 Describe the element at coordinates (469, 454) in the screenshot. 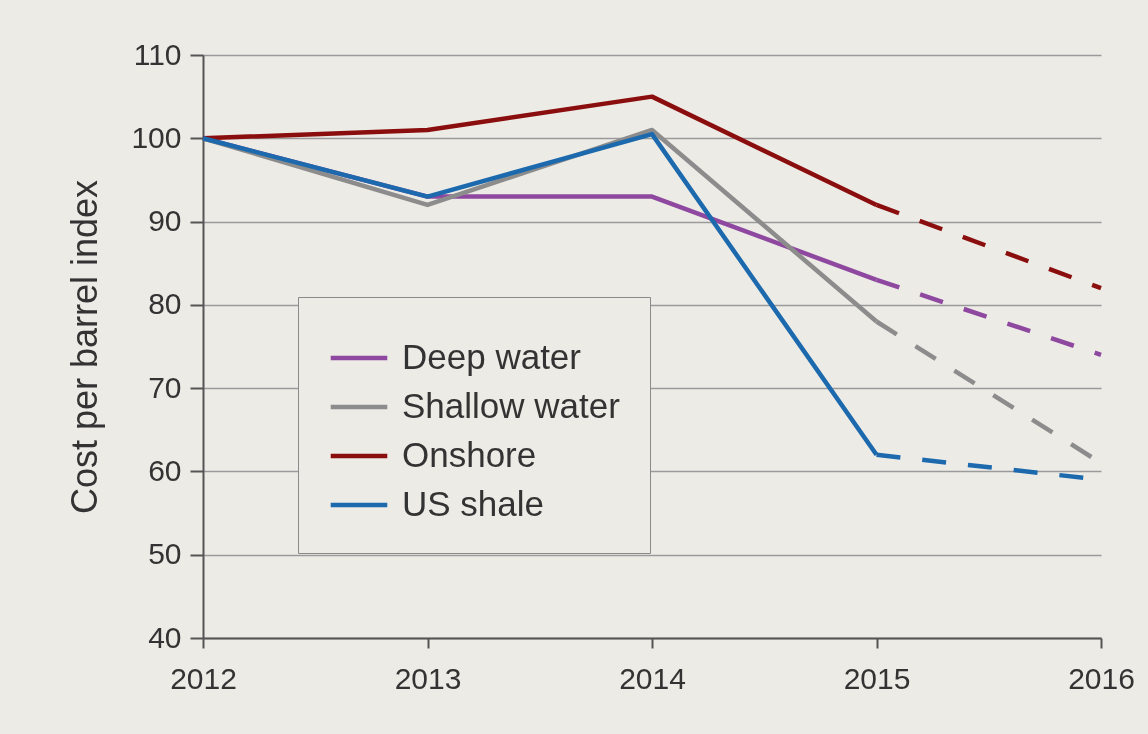

I see `legend-label: Onshore` at that location.